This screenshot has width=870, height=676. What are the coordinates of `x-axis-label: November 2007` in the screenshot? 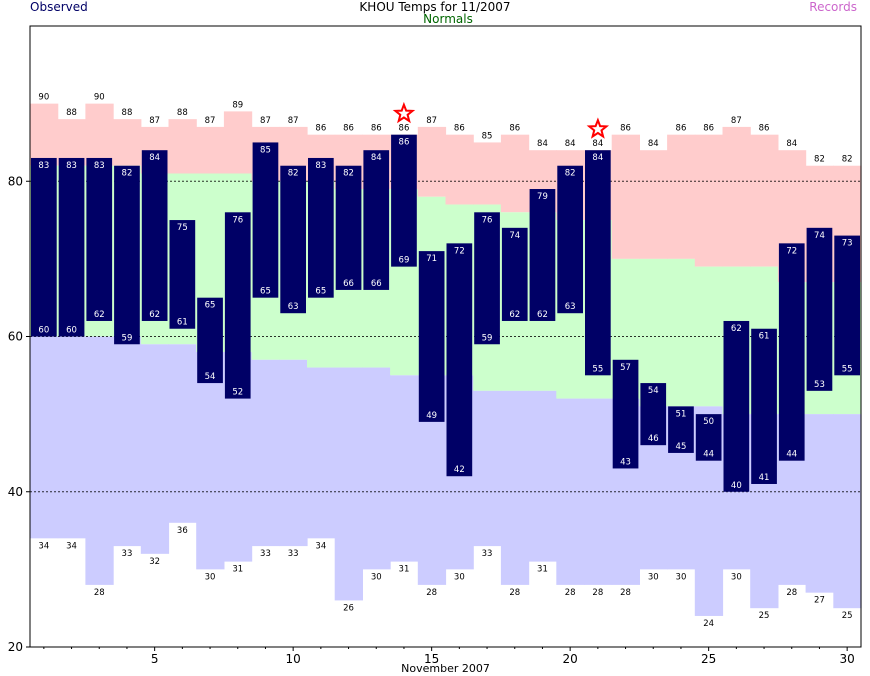 It's located at (445, 668).